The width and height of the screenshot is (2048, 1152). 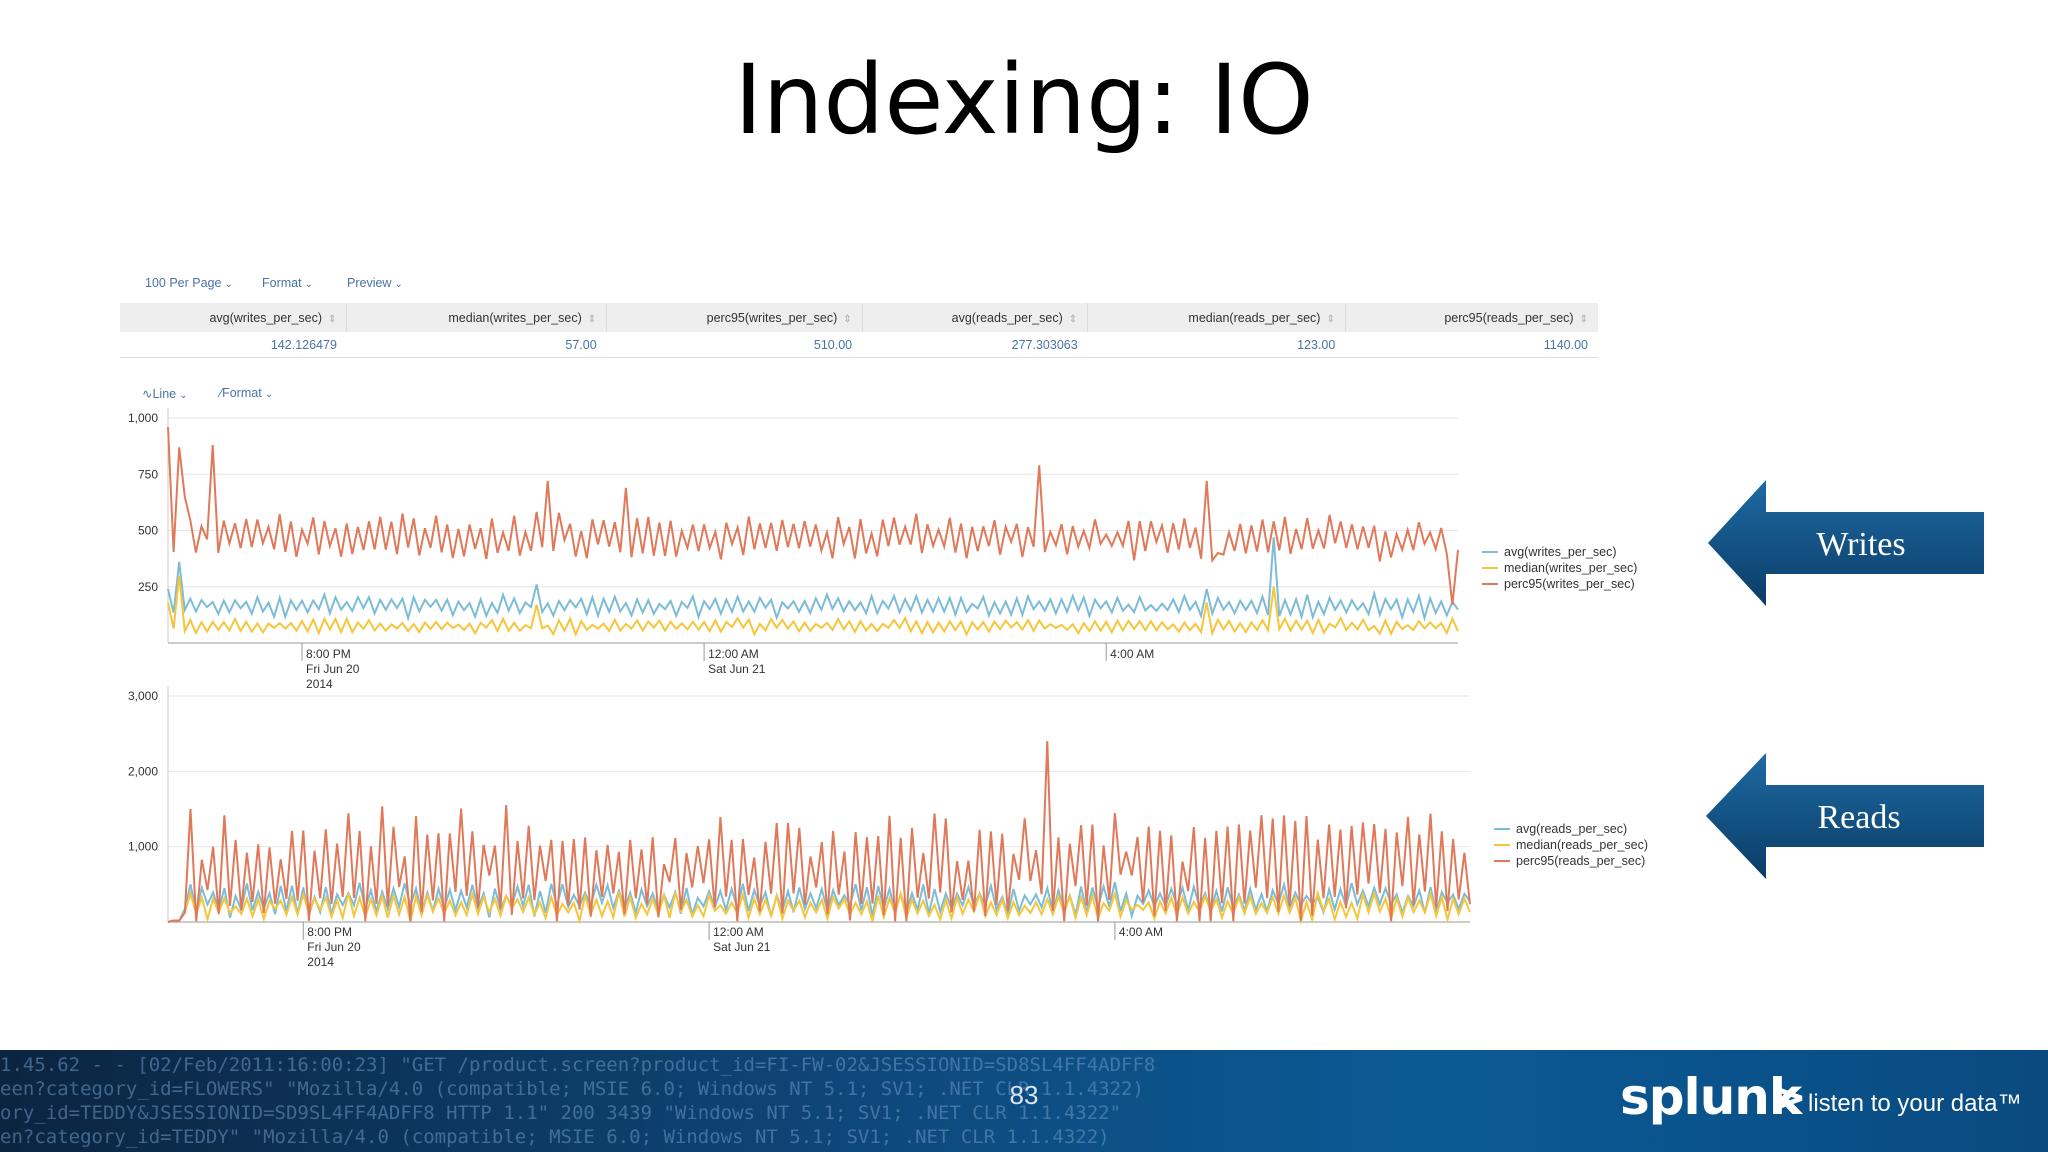 I want to click on writes-callout-arrow: Writes, so click(x=1846, y=543).